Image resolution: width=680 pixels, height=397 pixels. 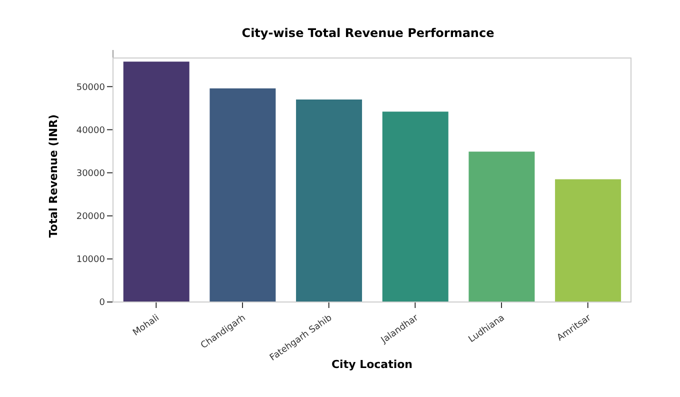 What do you see at coordinates (368, 33) in the screenshot?
I see `chart-title: City-wise Total Revenue Performance` at bounding box center [368, 33].